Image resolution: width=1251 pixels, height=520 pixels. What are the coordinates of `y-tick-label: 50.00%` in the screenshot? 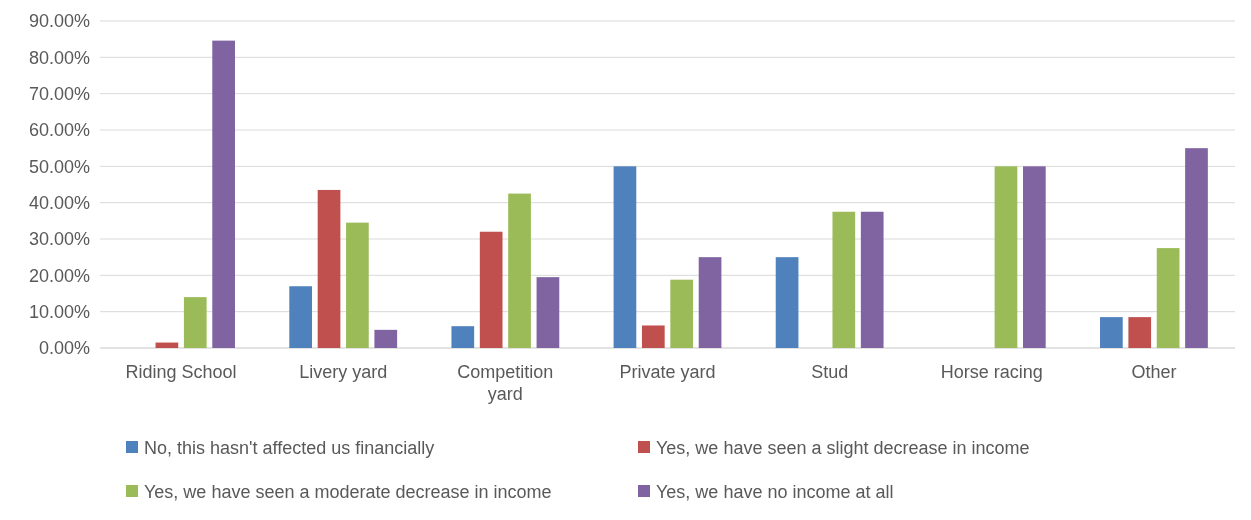 It's located at (59, 166).